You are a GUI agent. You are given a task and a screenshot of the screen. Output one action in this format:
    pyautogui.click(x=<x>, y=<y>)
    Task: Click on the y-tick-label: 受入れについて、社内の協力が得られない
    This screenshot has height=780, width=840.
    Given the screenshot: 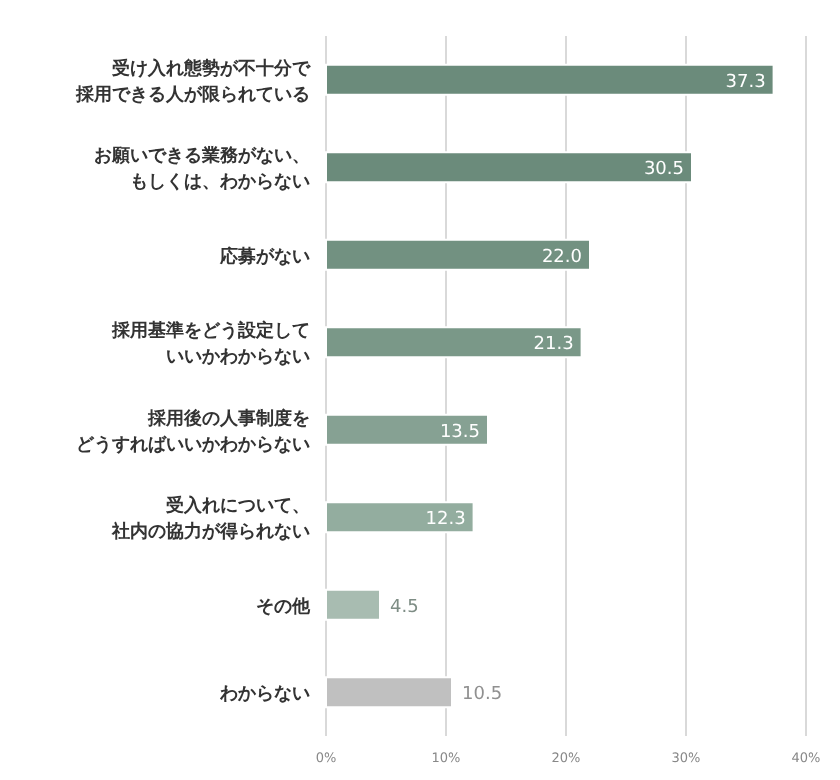 What is the action you would take?
    pyautogui.click(x=210, y=519)
    